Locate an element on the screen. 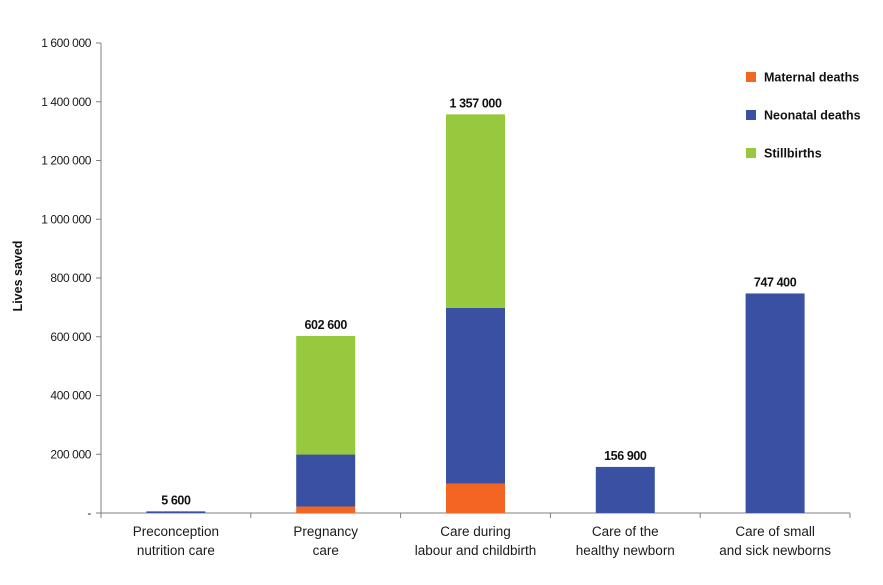 This screenshot has height=585, width=883. bar-total-label: 602 600 is located at coordinates (326, 325).